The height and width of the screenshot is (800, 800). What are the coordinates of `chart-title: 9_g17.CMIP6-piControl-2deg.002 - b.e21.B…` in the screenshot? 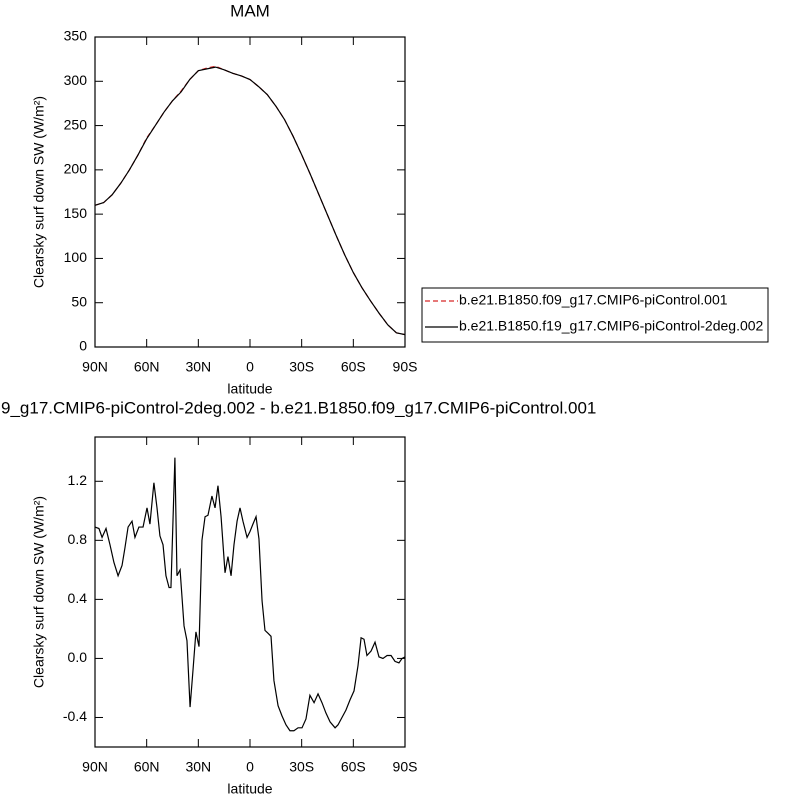 It's located at (298, 407).